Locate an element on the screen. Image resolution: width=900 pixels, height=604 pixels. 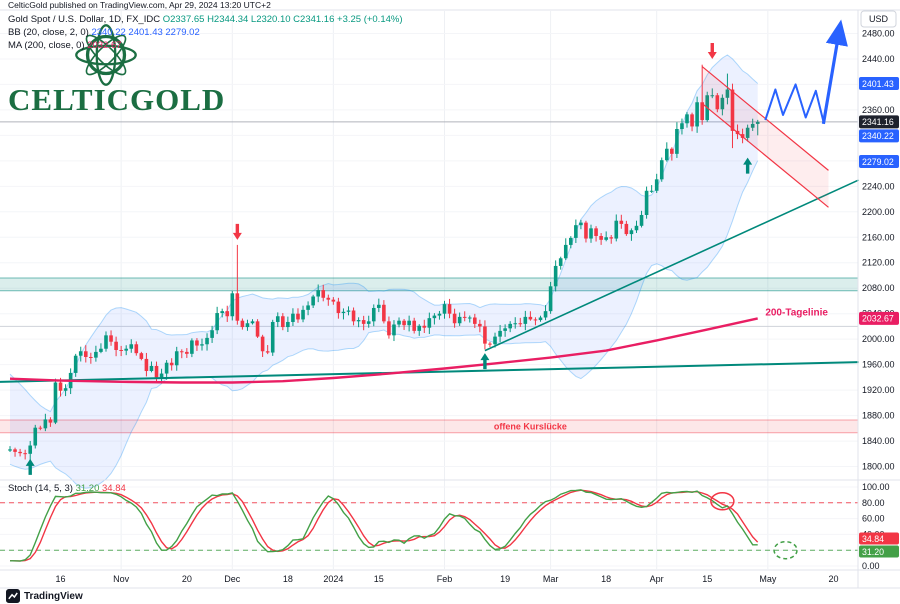
svg-text: May is located at coordinates (768, 579).